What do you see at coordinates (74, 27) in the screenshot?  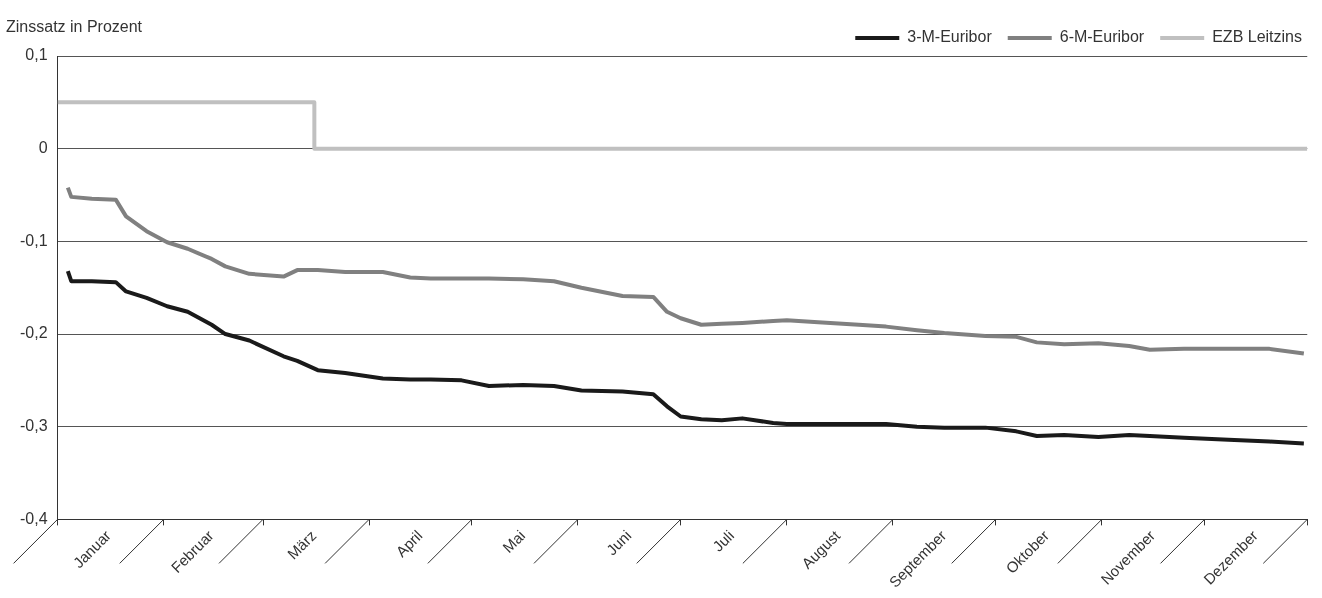 I see `y-axis-title: Zinssatz in Prozent` at bounding box center [74, 27].